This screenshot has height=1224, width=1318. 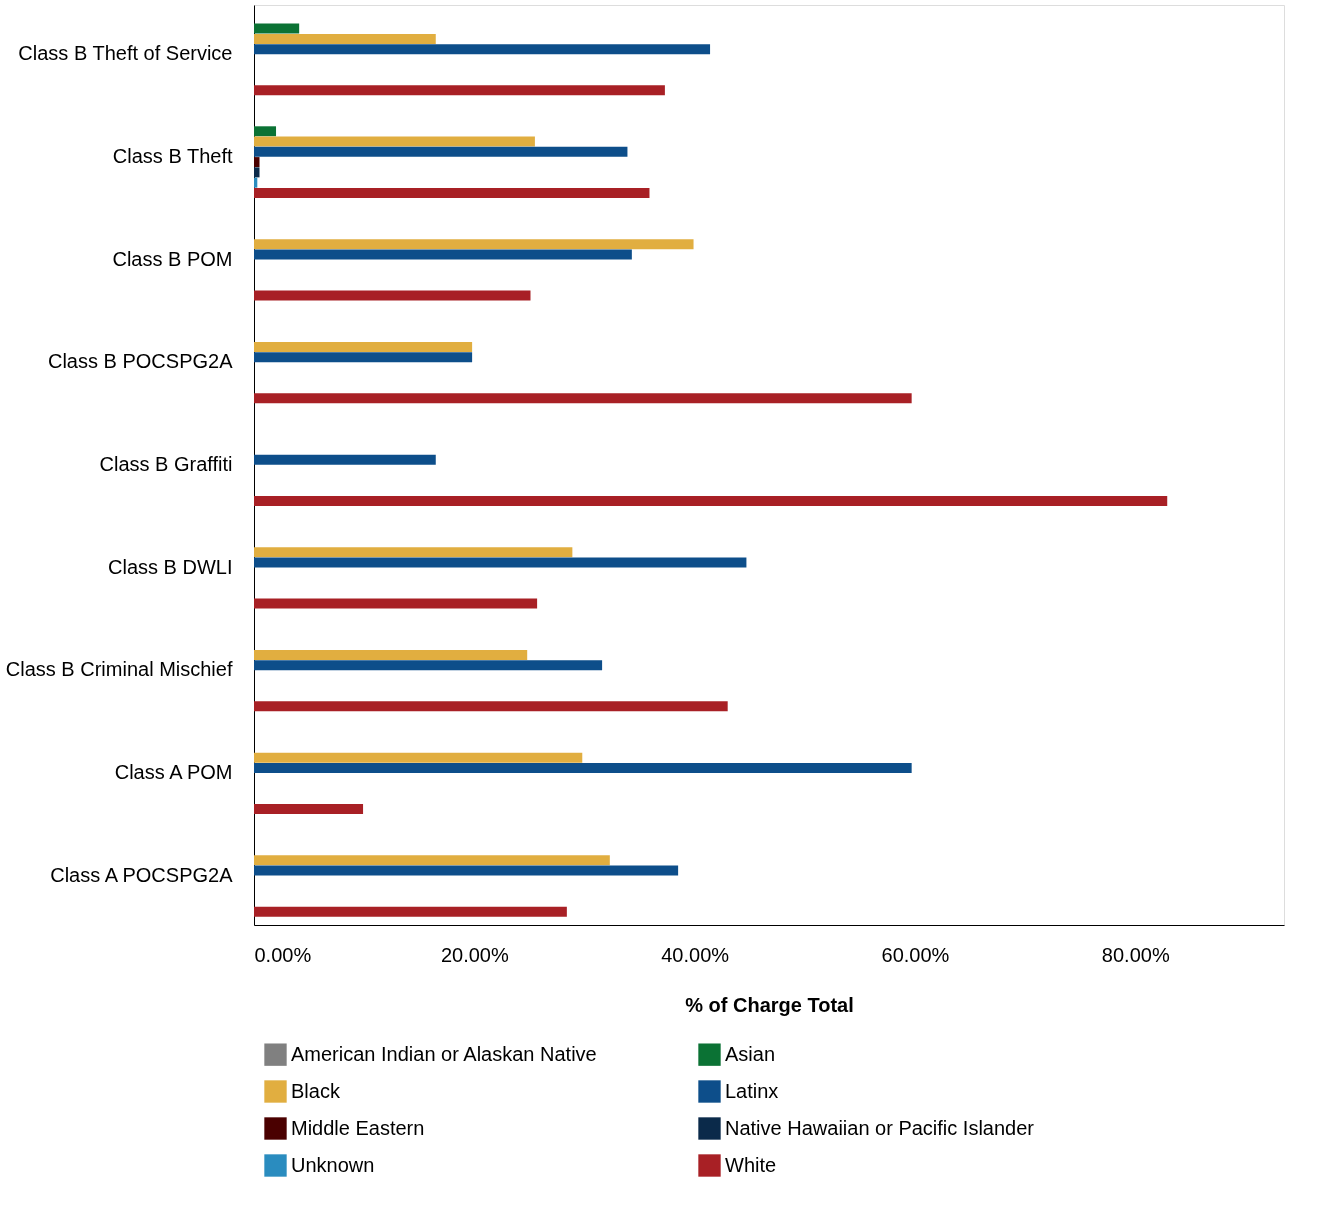 What do you see at coordinates (172, 258) in the screenshot?
I see `y-tick-label: Class B POM` at bounding box center [172, 258].